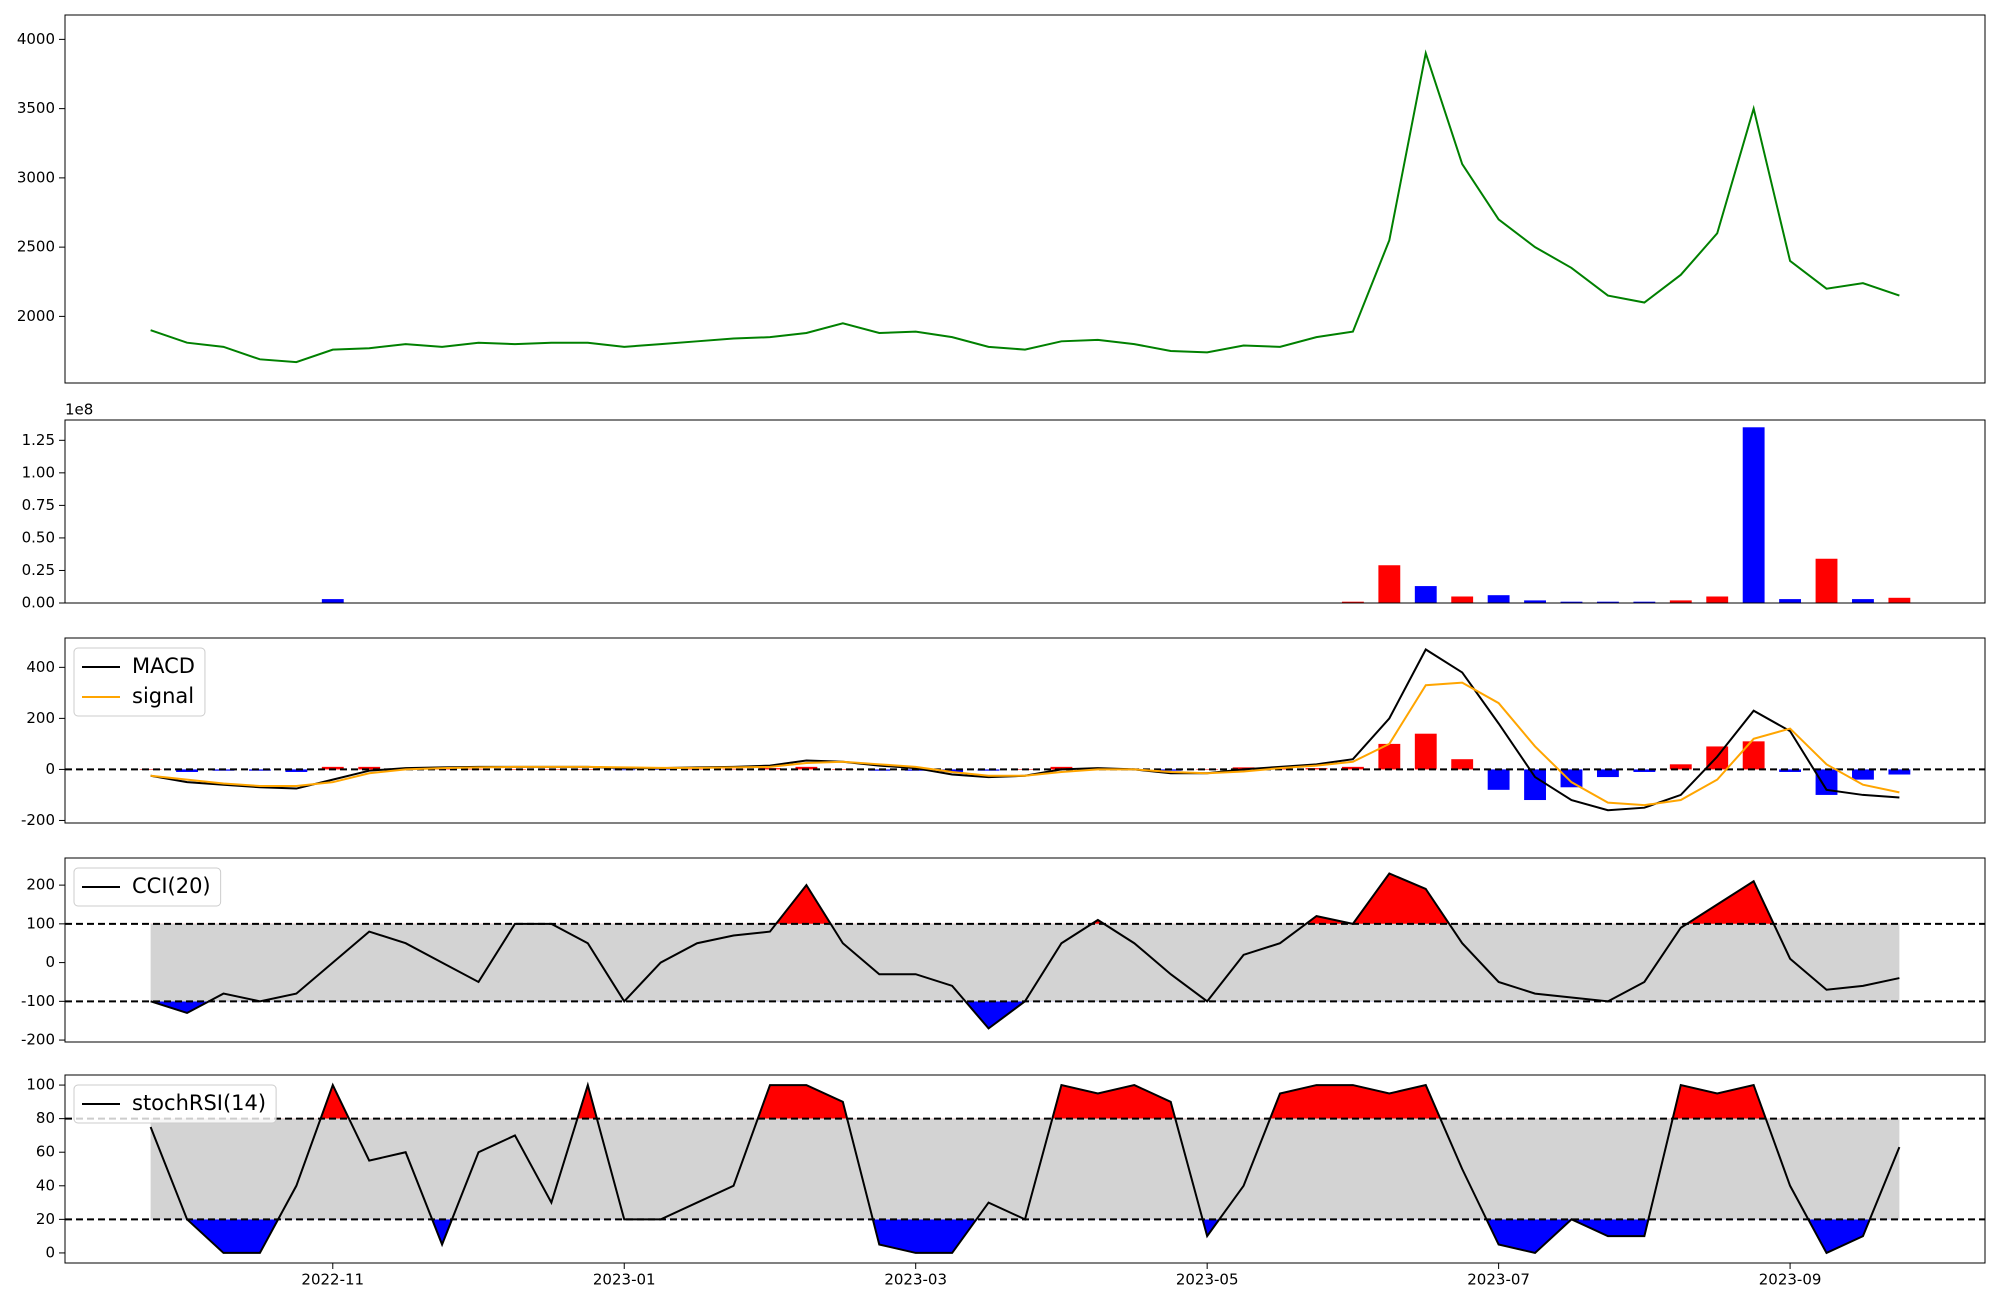 The height and width of the screenshot is (1300, 2000). I want to click on legend-label: signal, so click(163, 696).